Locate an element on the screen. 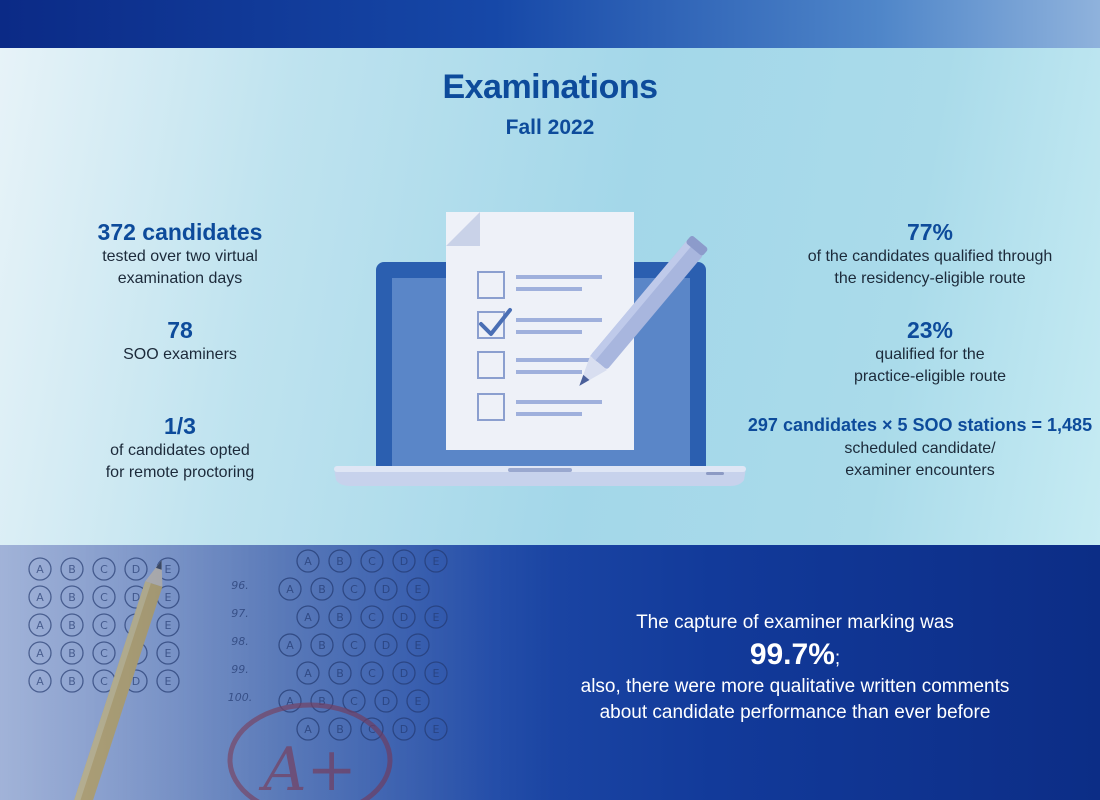 The image size is (1100, 800). row-number: 100. is located at coordinates (240, 697).